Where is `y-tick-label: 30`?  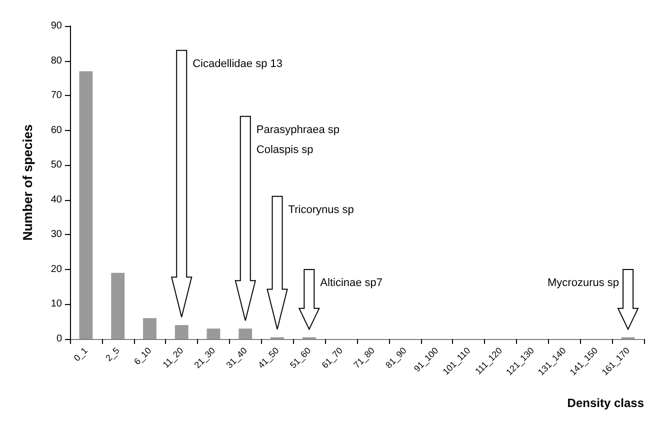
y-tick-label: 30 is located at coordinates (56, 234).